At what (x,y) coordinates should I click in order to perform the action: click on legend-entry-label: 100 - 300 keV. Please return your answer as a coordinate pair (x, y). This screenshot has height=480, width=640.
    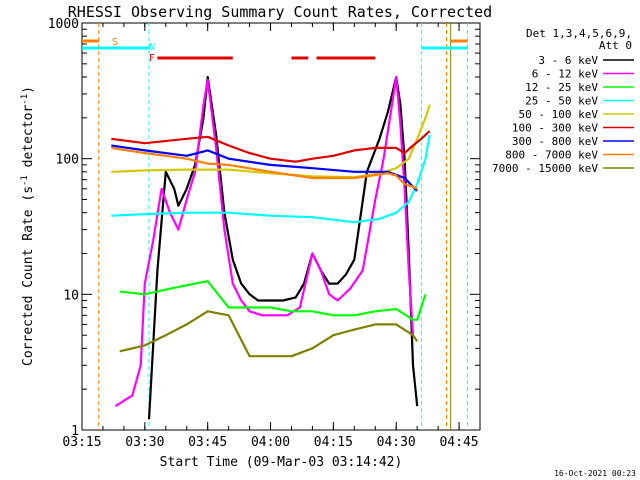
    Looking at the image, I should click on (555, 128).